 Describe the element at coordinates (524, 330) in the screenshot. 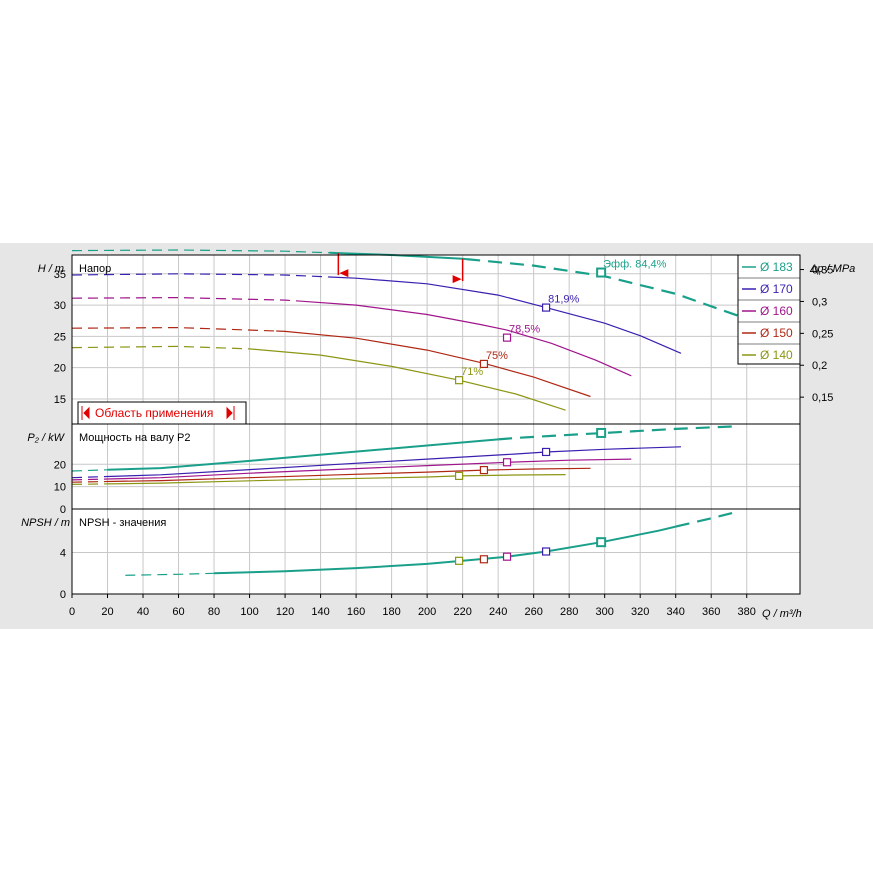

I see `bep-efficiency-d160: 78,5%` at that location.